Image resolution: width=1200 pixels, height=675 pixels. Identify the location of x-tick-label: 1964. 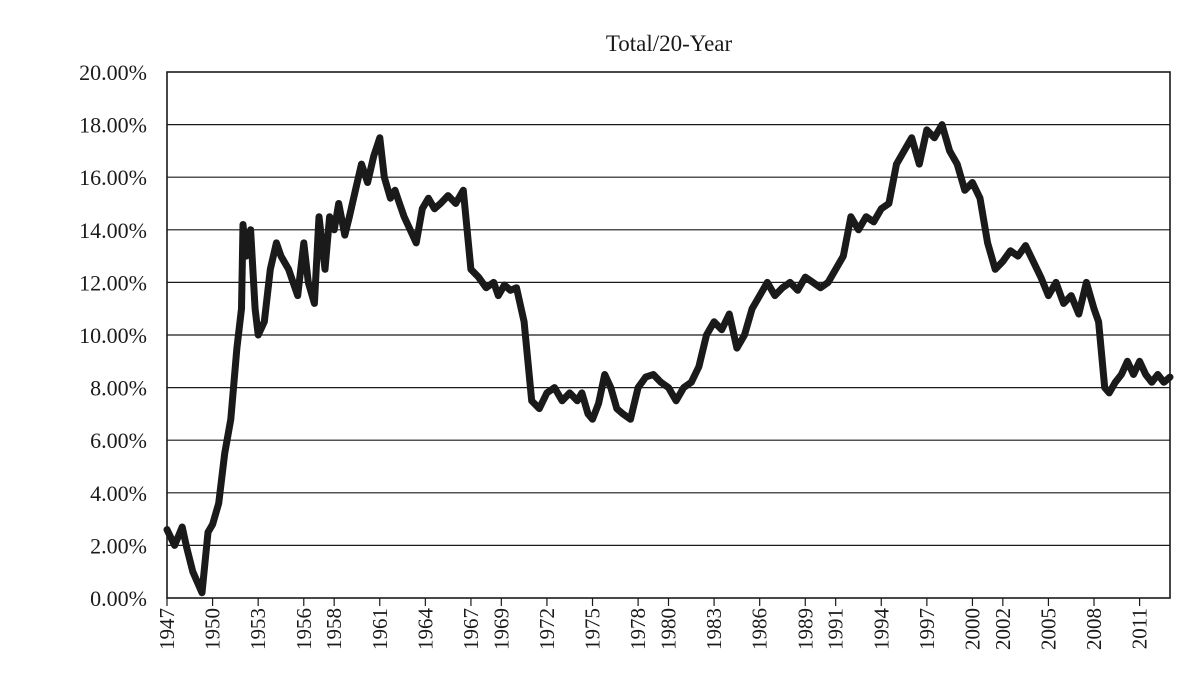
(425, 629).